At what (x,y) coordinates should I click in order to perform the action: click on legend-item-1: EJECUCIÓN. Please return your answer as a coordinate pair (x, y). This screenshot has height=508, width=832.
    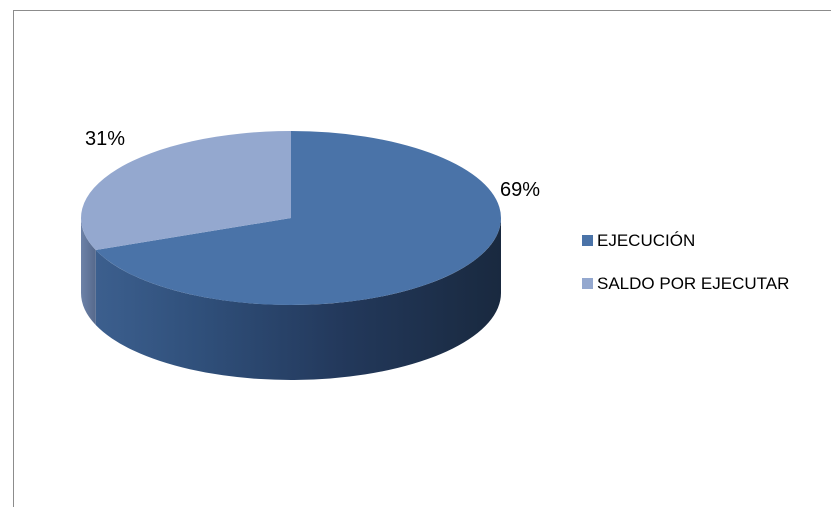
    Looking at the image, I should click on (638, 240).